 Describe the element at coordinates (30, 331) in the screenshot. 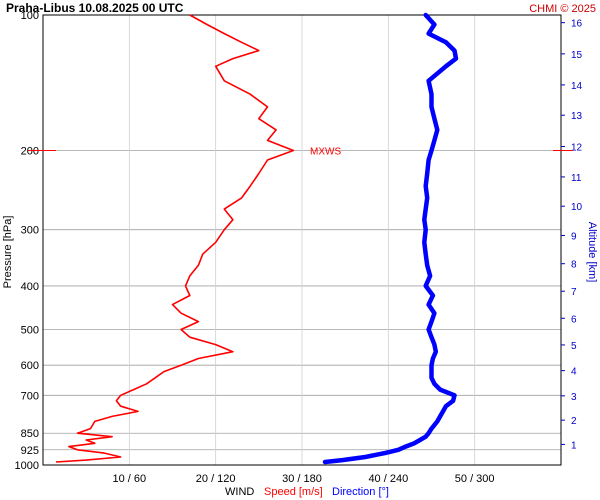

I see `pressure-tick-label: 500` at that location.